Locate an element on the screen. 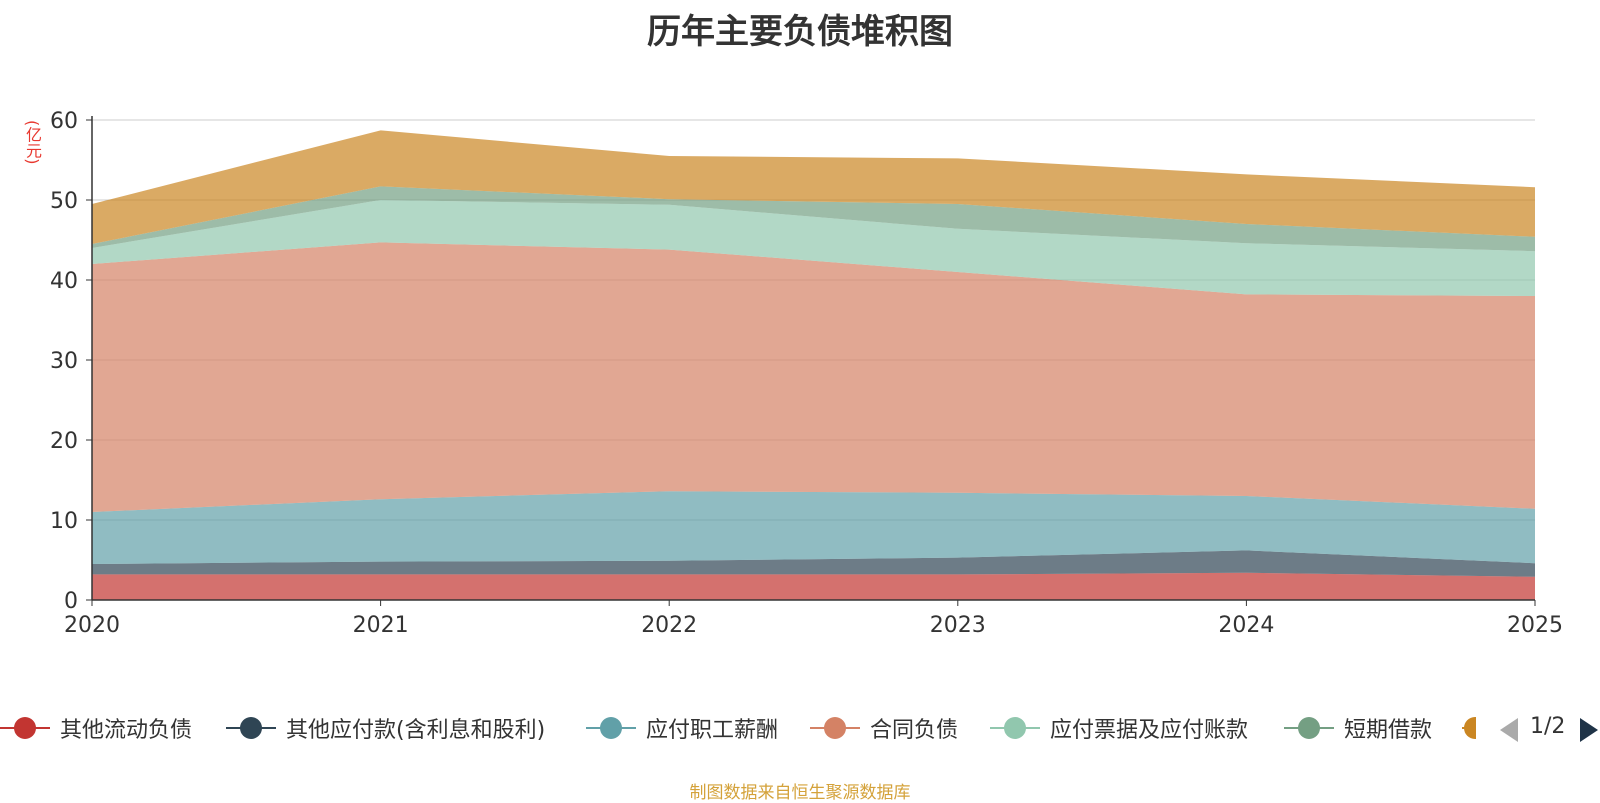 This screenshot has height=803, width=1600. x-tick-label: 2021 is located at coordinates (381, 625).